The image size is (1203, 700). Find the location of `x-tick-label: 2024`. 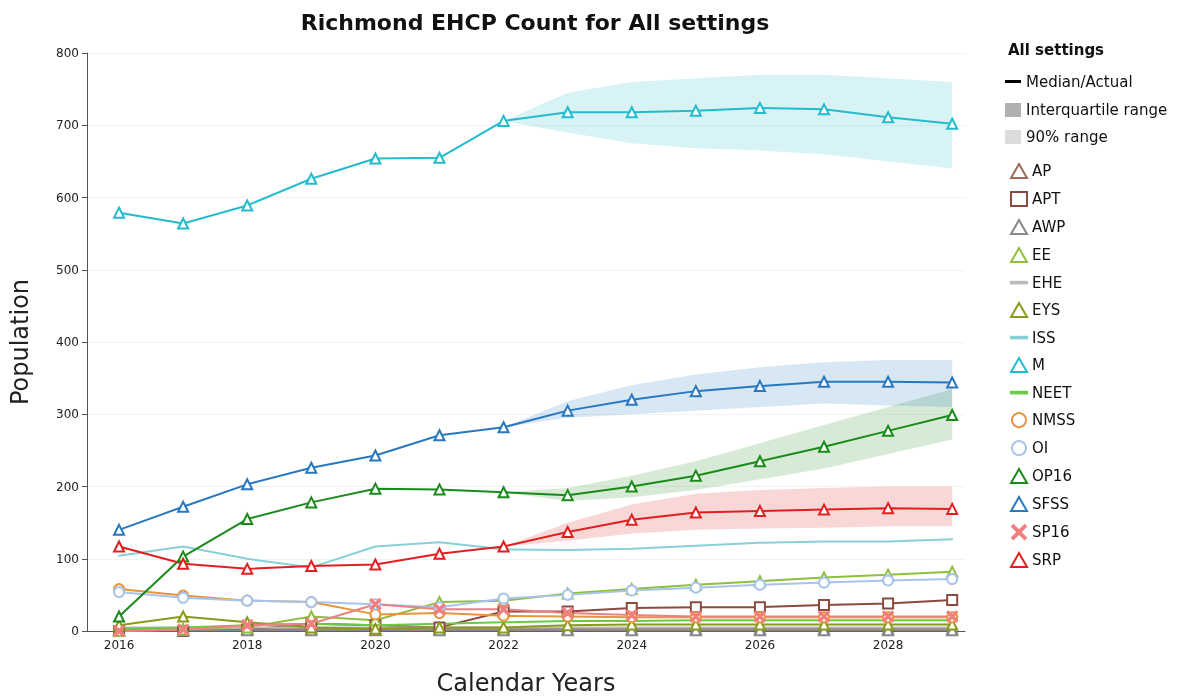

x-tick-label: 2024 is located at coordinates (632, 645).